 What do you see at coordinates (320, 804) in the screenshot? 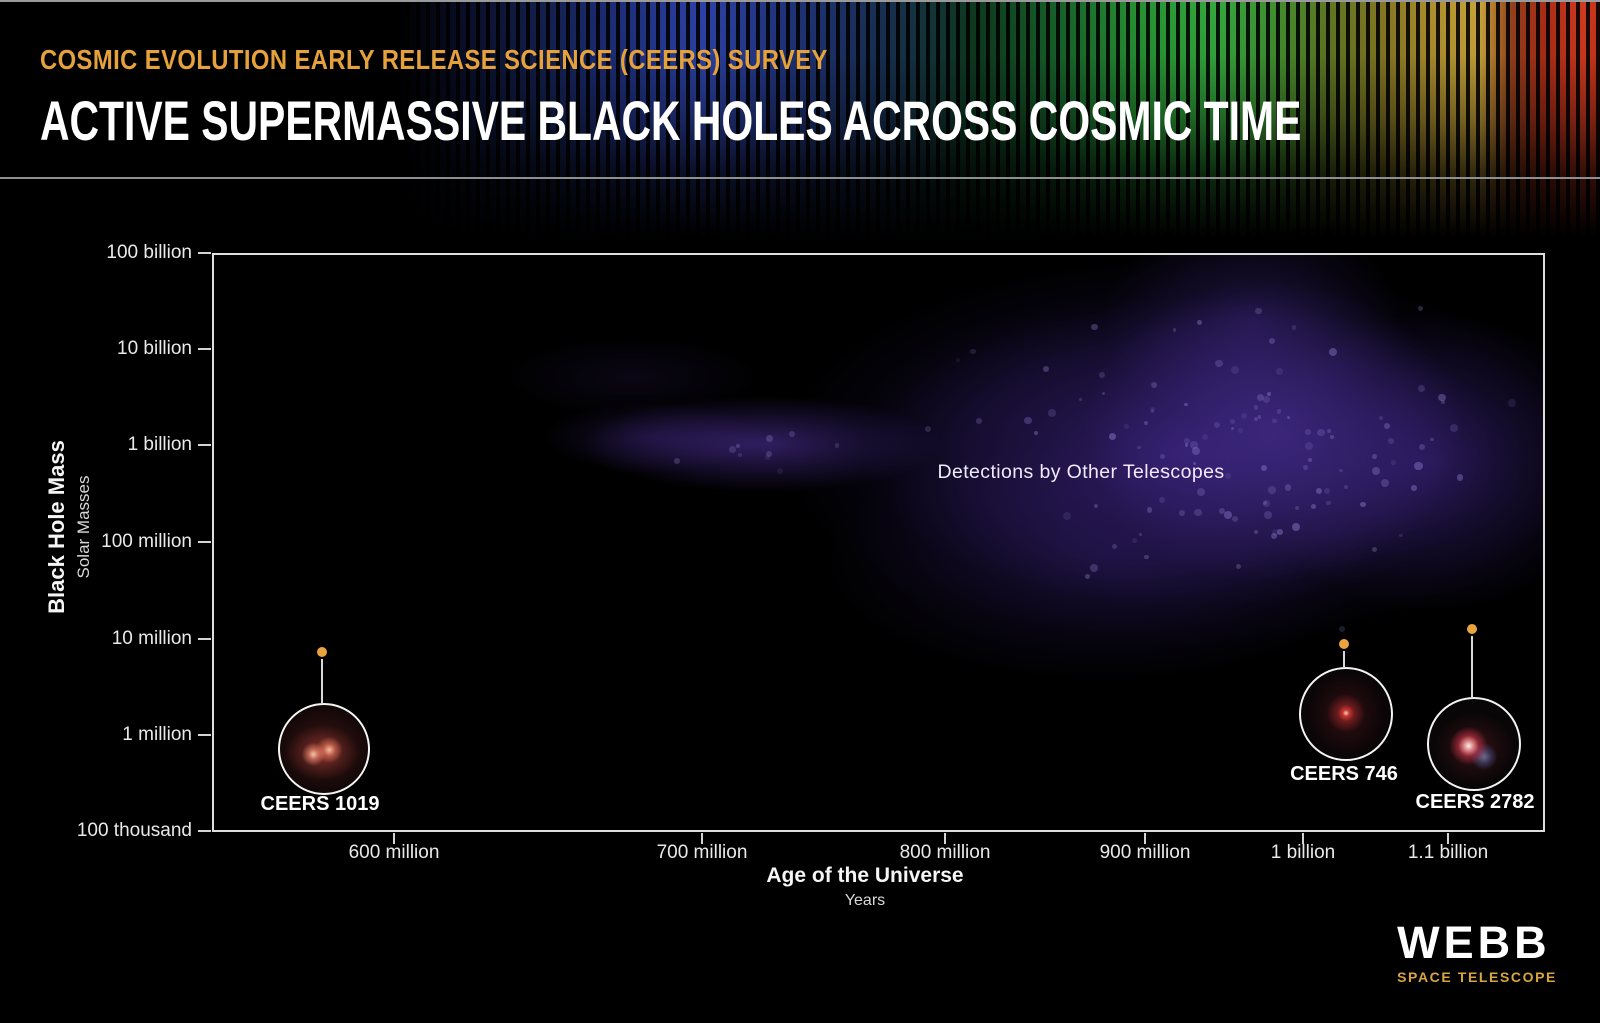
I see `galaxy-label-ceers-1019: CEERS 1019` at bounding box center [320, 804].